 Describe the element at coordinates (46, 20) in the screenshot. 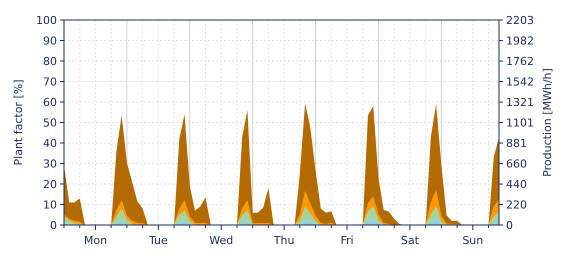

I see `y-tick-label: 100` at that location.